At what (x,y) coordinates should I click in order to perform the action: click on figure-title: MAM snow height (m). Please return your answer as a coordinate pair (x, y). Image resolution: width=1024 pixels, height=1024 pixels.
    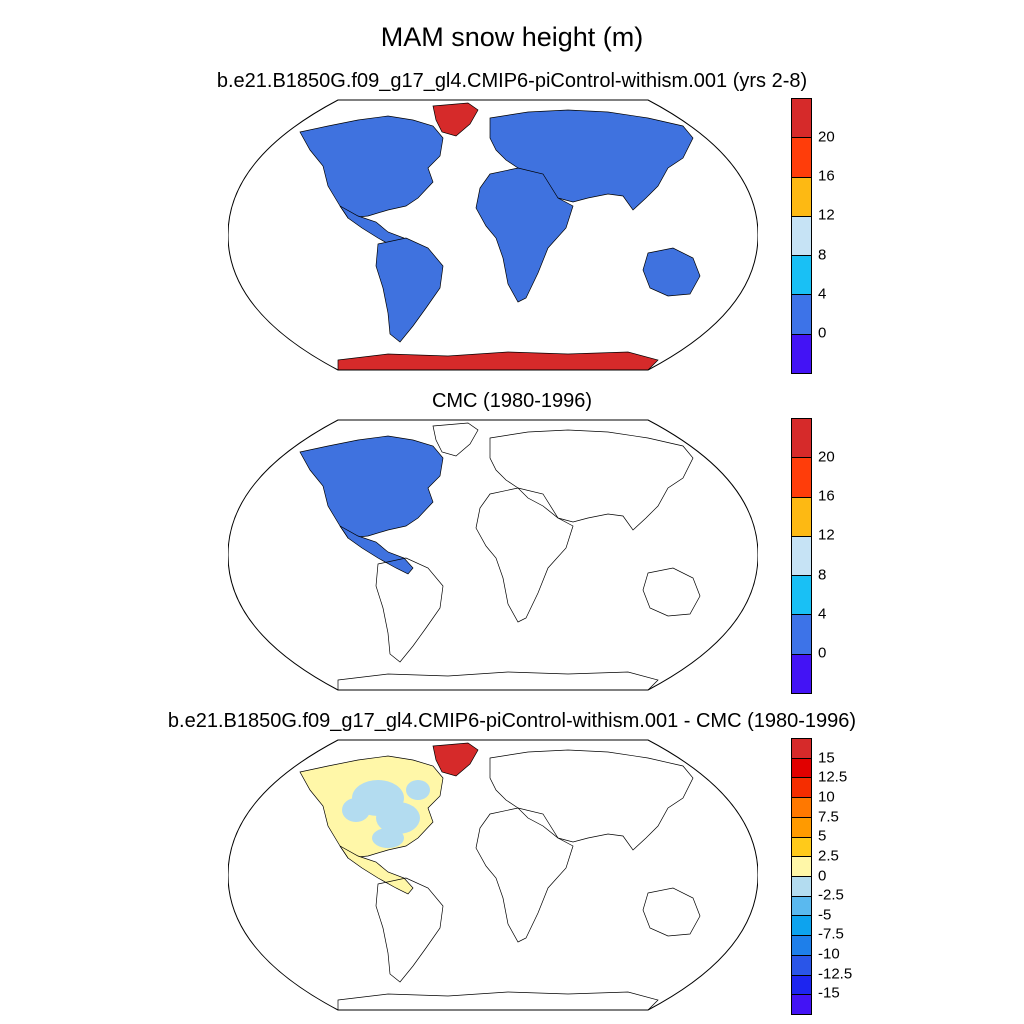
    Looking at the image, I should click on (512, 37).